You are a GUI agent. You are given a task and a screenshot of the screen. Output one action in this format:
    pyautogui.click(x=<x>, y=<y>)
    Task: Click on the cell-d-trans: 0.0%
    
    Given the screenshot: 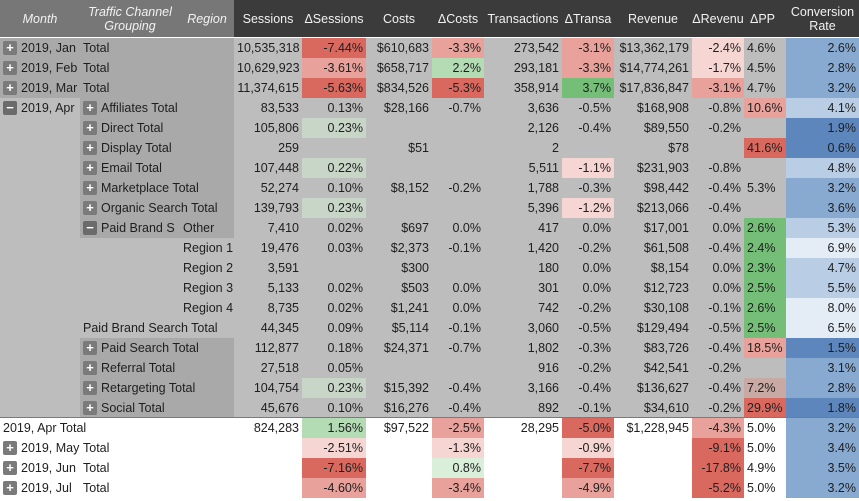 What is the action you would take?
    pyautogui.click(x=588, y=288)
    